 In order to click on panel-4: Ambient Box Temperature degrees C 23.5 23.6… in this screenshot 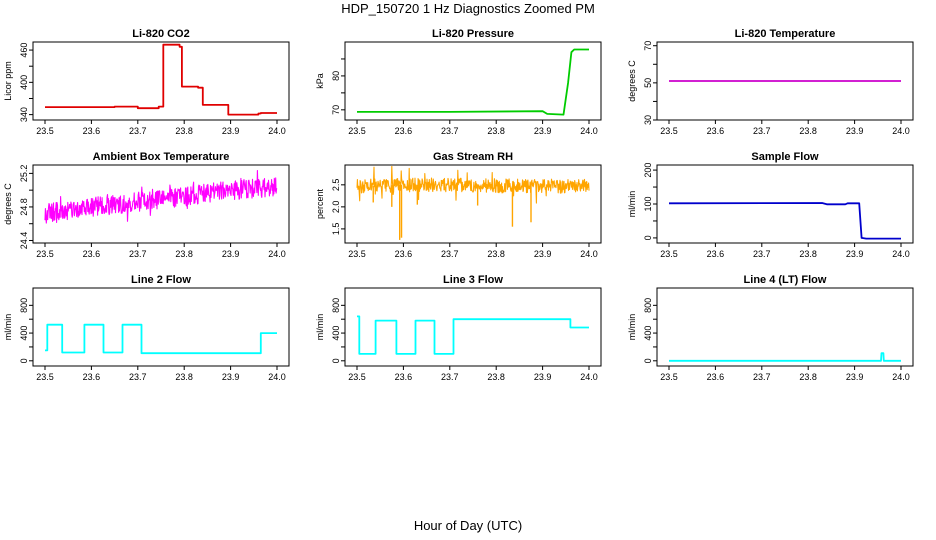, I will do `click(146, 205)`.